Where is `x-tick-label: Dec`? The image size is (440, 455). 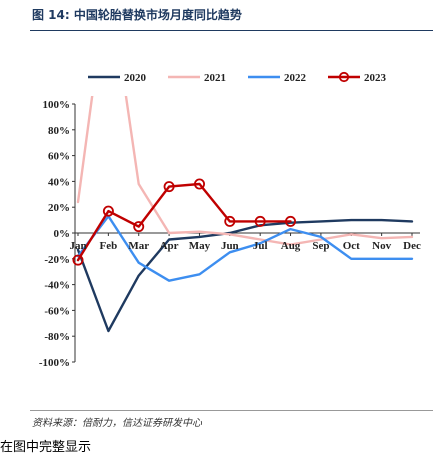
x-tick-label: Dec is located at coordinates (412, 246).